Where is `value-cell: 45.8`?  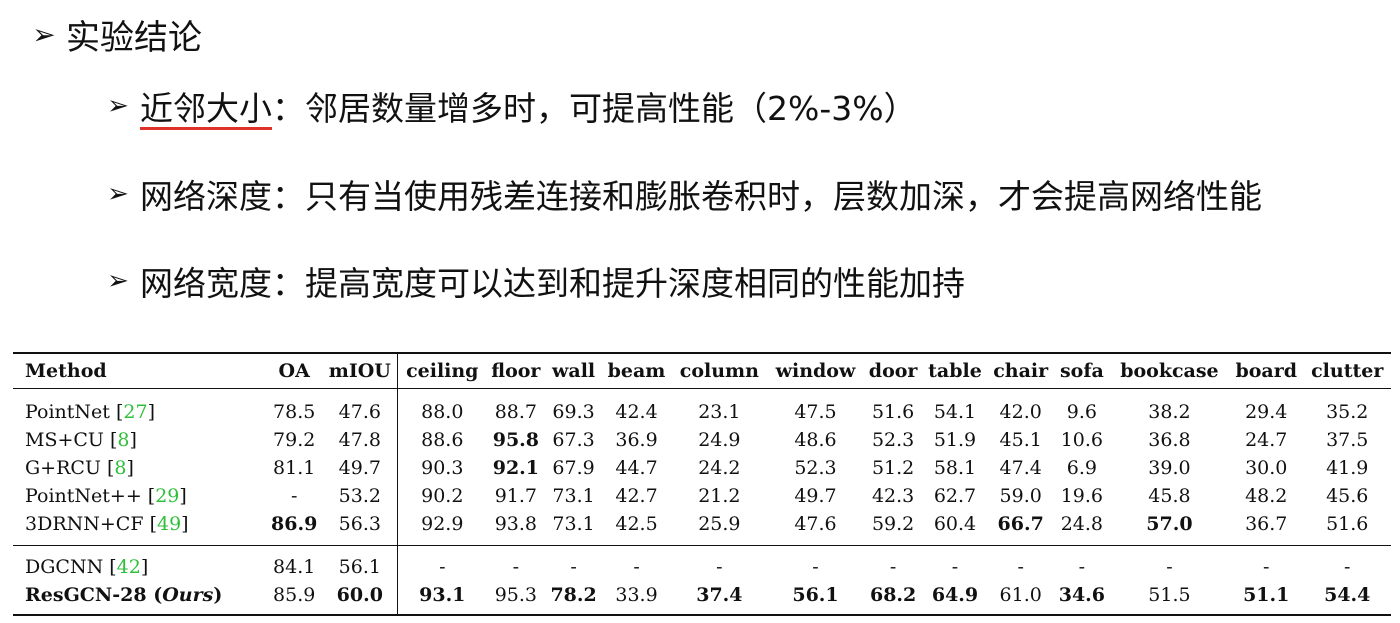
value-cell: 45.8 is located at coordinates (1169, 496).